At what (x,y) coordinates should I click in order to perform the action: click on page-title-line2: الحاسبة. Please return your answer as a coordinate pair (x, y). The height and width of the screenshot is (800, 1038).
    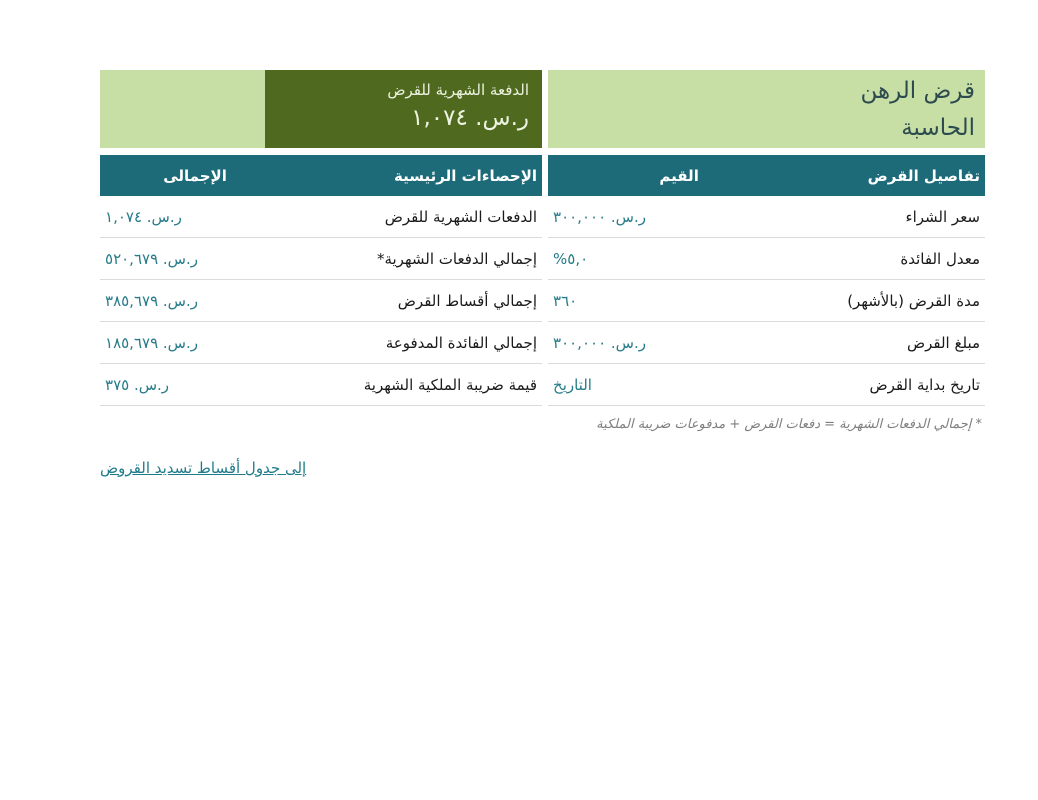
    Looking at the image, I should click on (938, 128).